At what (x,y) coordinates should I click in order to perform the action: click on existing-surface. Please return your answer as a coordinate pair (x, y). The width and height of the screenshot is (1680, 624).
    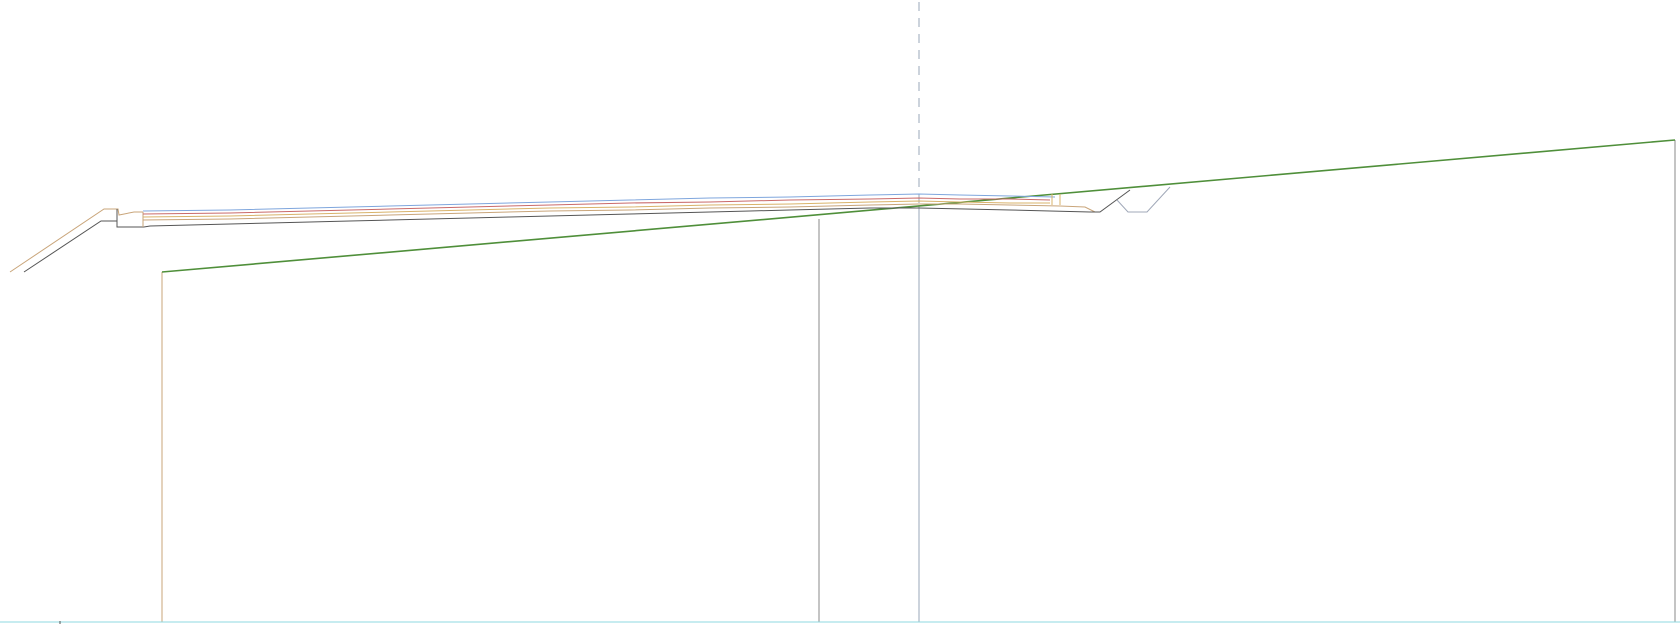
    Looking at the image, I should click on (619, 217).